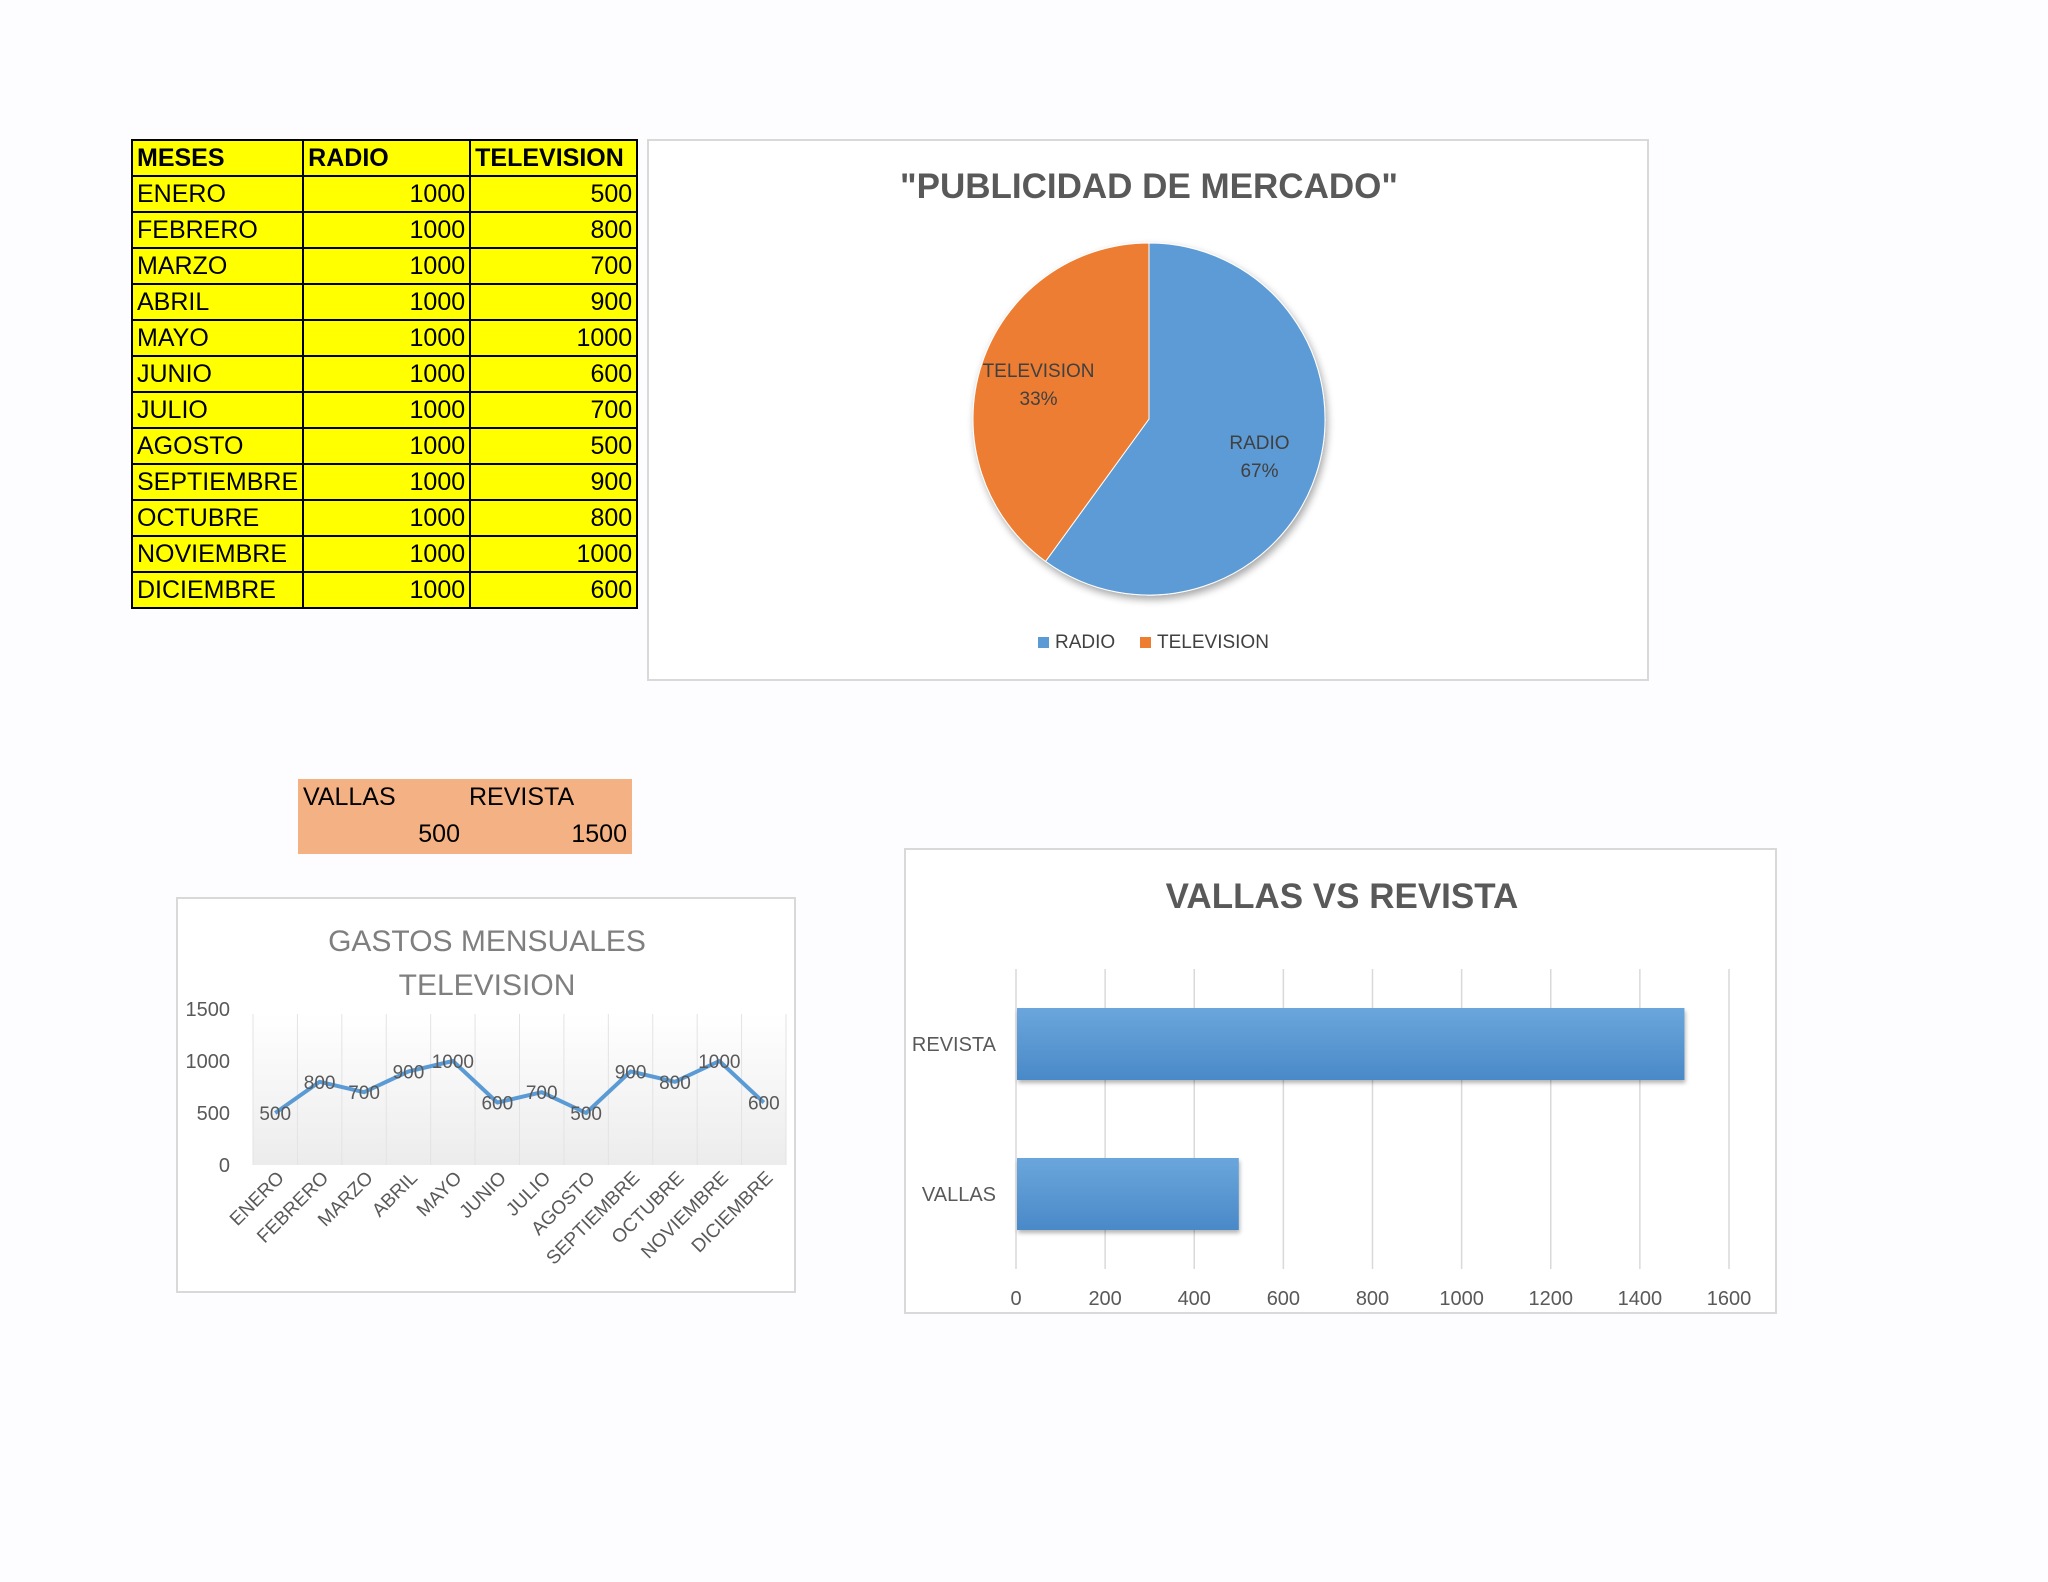 This screenshot has width=2048, height=1582. I want to click on y-tick-label: VALLAS, so click(959, 1195).